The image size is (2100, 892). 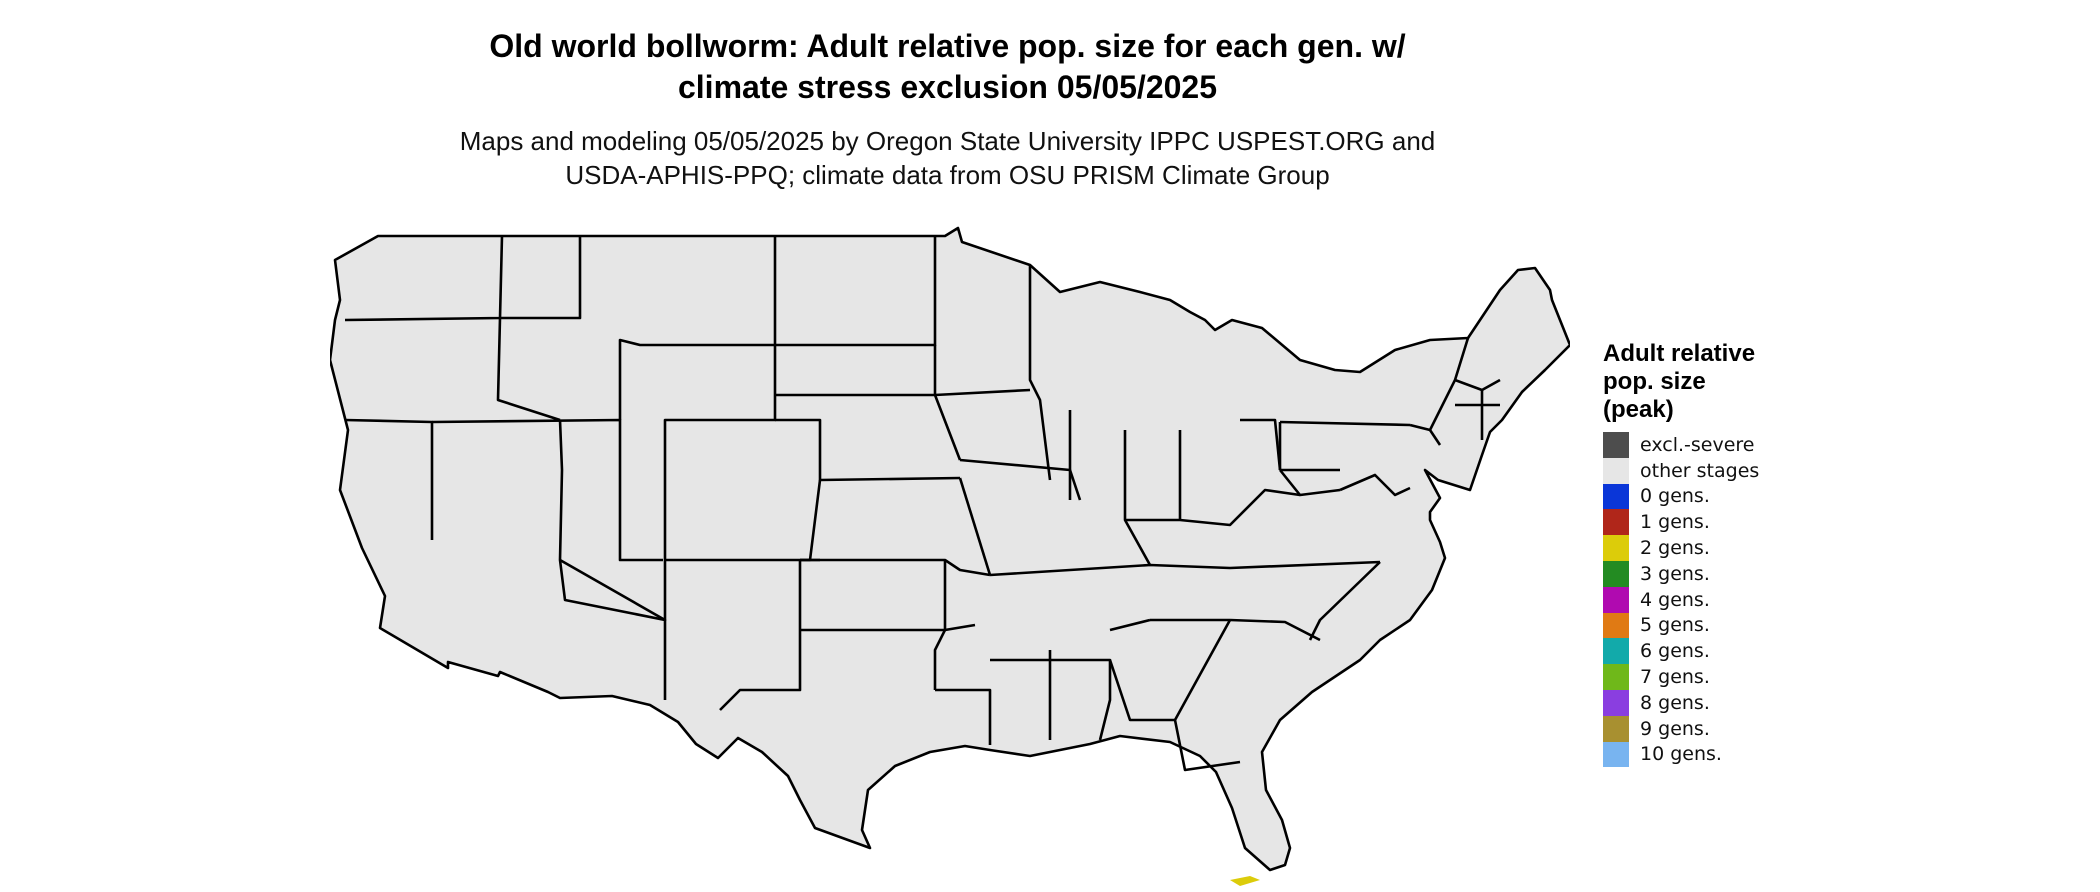 I want to click on legend-item-label: 6 gens., so click(x=1675, y=651).